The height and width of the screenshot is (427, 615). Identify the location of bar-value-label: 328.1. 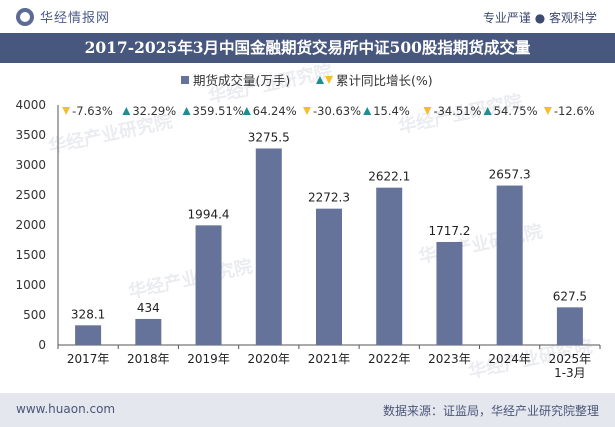
(88, 314).